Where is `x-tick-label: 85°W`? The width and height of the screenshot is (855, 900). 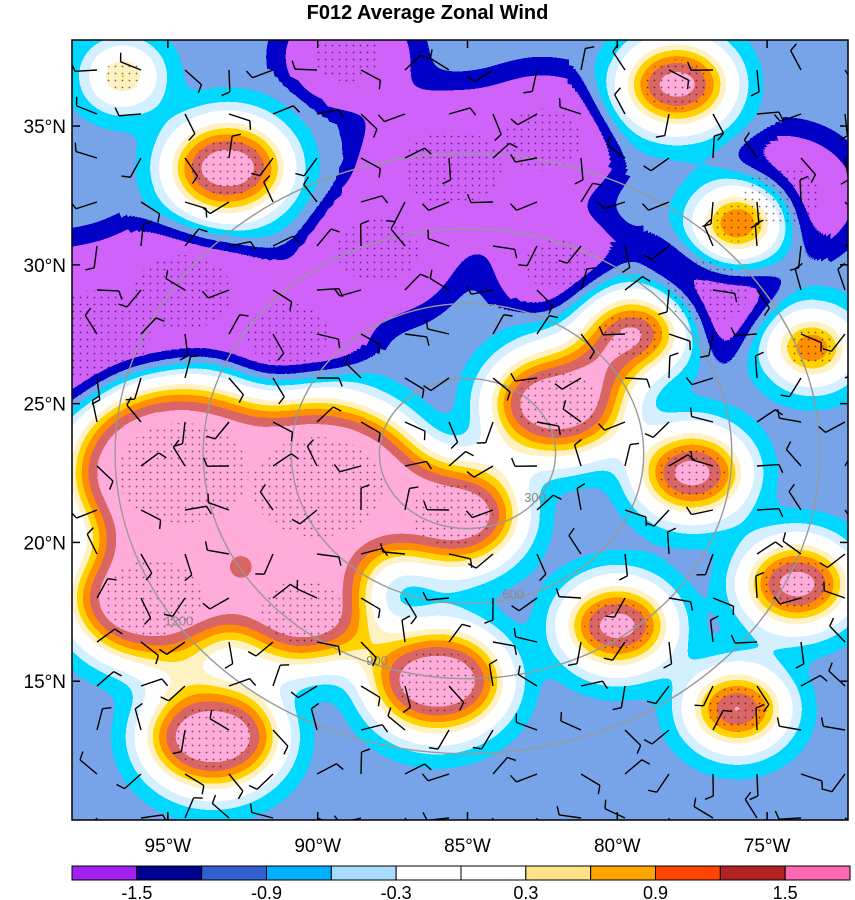
x-tick-label: 85°W is located at coordinates (467, 846).